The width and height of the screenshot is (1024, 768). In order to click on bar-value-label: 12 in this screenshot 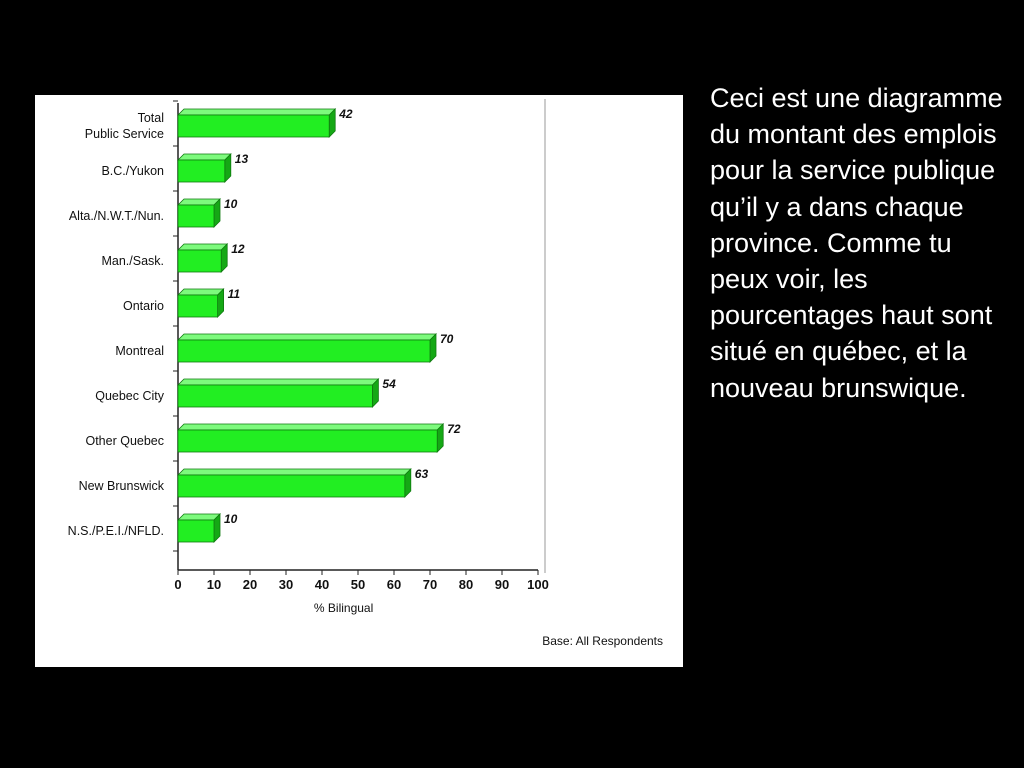, I will do `click(238, 249)`.